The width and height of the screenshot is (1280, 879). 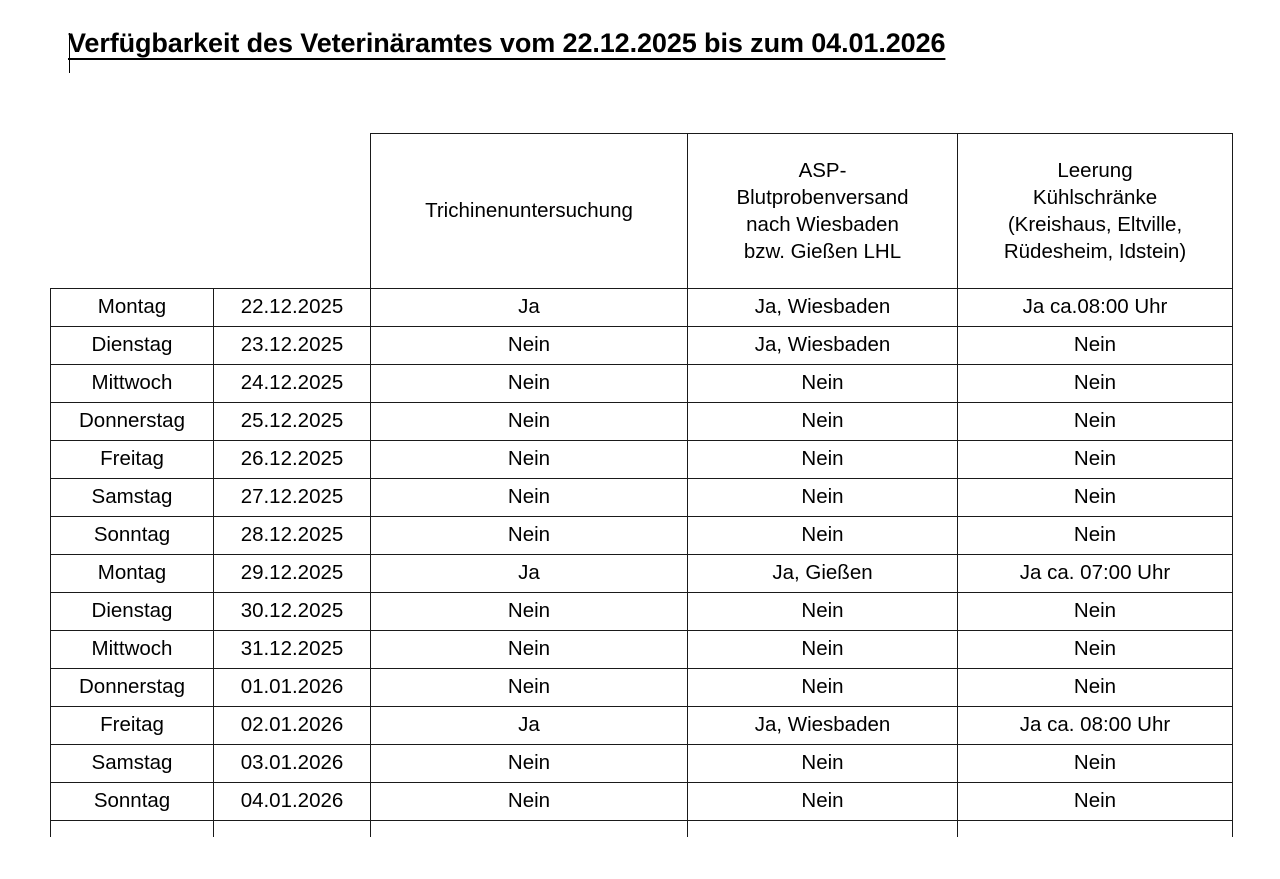 I want to click on table-row: Samstag 27.12.2025 Nein Nein Nein, so click(x=641, y=497).